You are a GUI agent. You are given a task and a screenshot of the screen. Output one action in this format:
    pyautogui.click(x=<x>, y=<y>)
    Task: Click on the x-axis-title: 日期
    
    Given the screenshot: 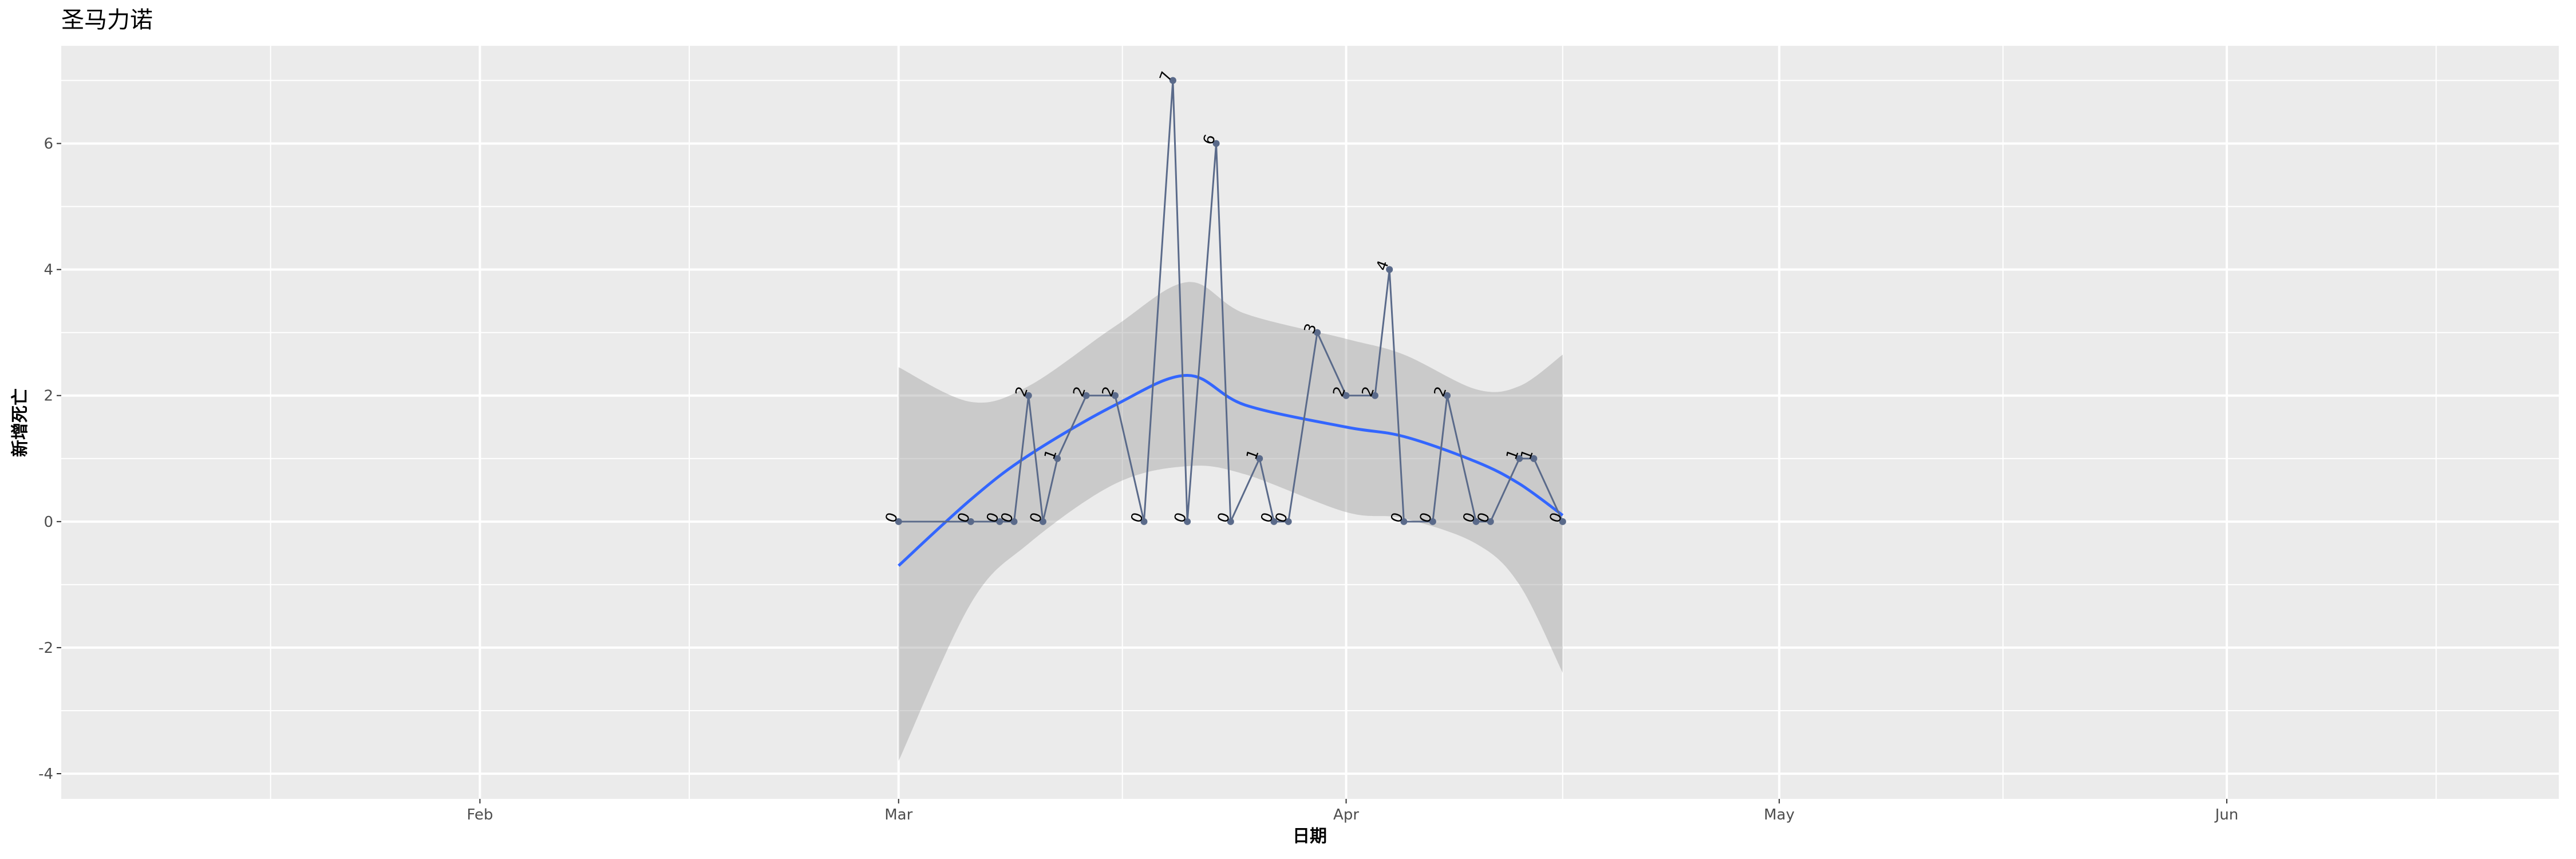 What is the action you would take?
    pyautogui.click(x=1310, y=836)
    